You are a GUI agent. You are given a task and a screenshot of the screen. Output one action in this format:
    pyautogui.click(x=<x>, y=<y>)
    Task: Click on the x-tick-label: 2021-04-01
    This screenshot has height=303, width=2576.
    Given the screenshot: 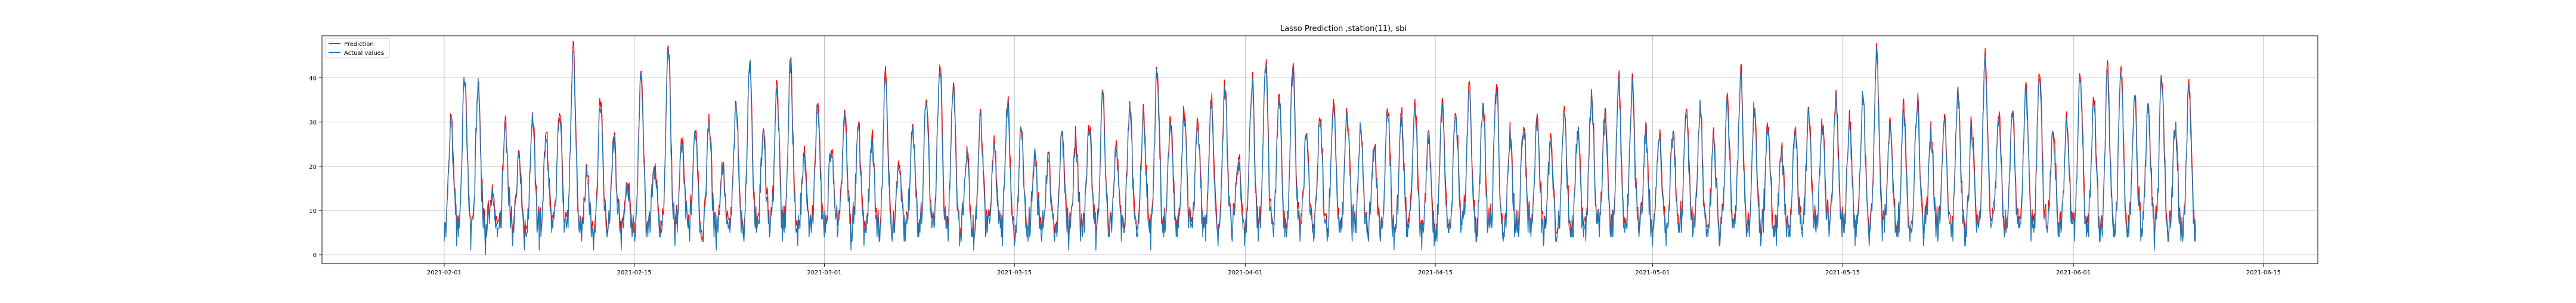 What is the action you would take?
    pyautogui.click(x=1245, y=273)
    